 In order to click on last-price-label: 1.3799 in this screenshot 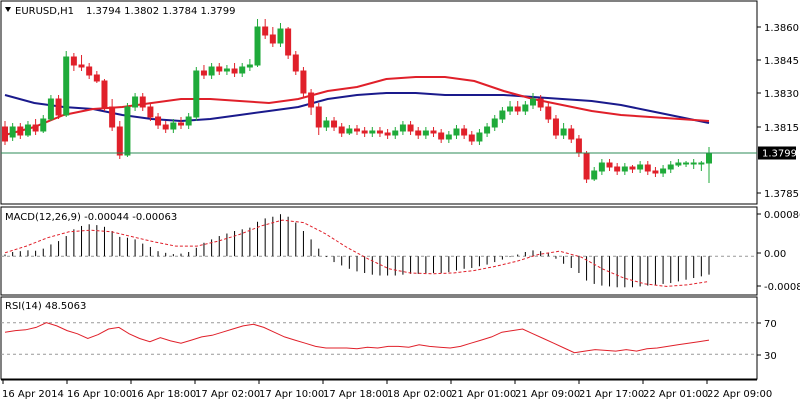, I will do `click(779, 154)`.